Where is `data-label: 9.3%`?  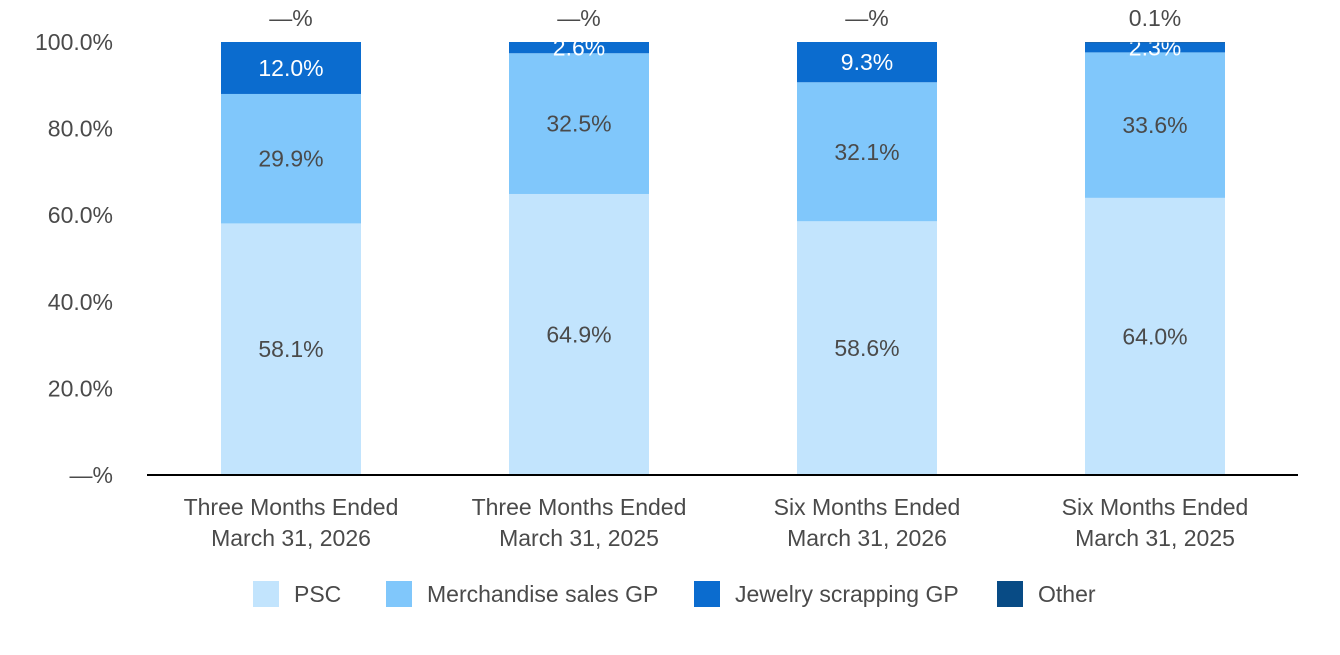 data-label: 9.3% is located at coordinates (867, 62).